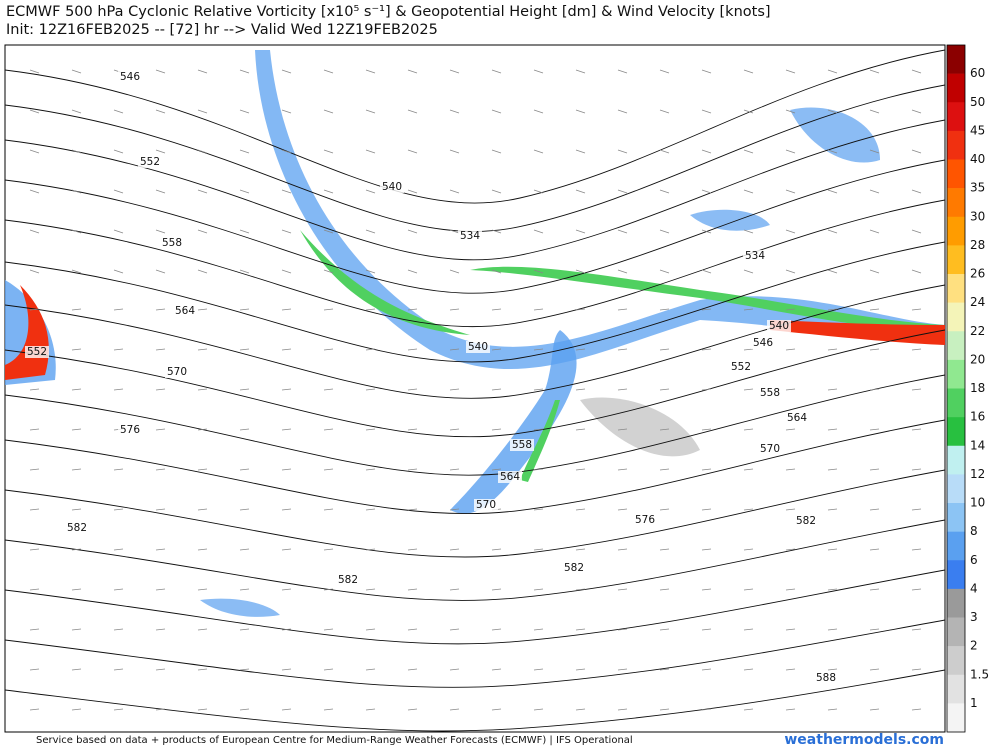 This screenshot has width=1000, height=750. Describe the element at coordinates (977, 188) in the screenshot. I see `colorbar-label: 35` at that location.